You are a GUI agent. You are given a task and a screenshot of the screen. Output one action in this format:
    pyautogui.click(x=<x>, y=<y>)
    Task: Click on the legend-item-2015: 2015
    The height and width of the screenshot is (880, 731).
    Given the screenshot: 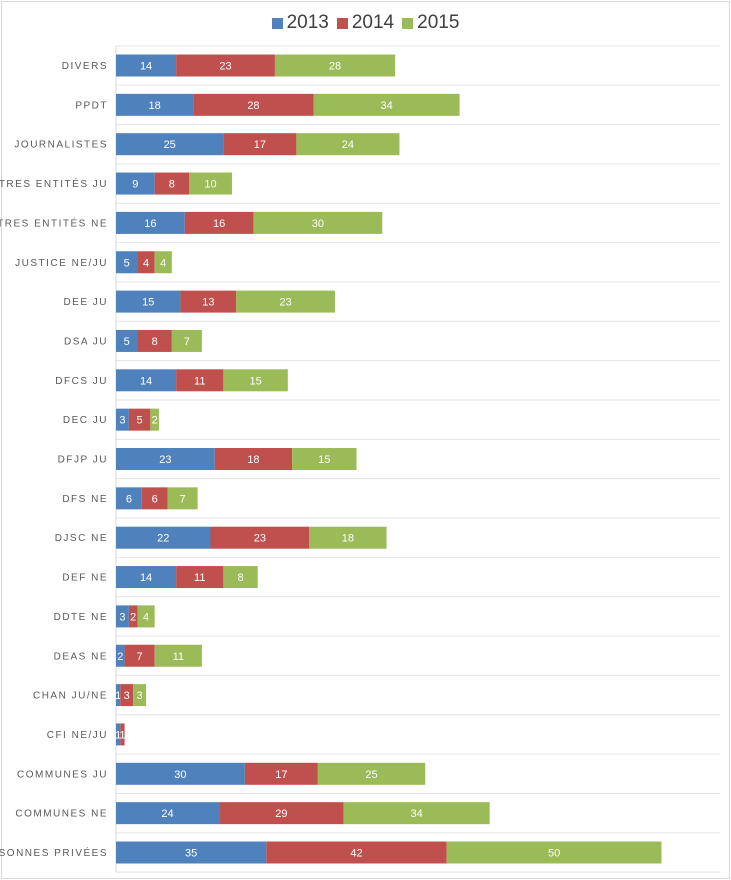 What is the action you would take?
    pyautogui.click(x=430, y=23)
    